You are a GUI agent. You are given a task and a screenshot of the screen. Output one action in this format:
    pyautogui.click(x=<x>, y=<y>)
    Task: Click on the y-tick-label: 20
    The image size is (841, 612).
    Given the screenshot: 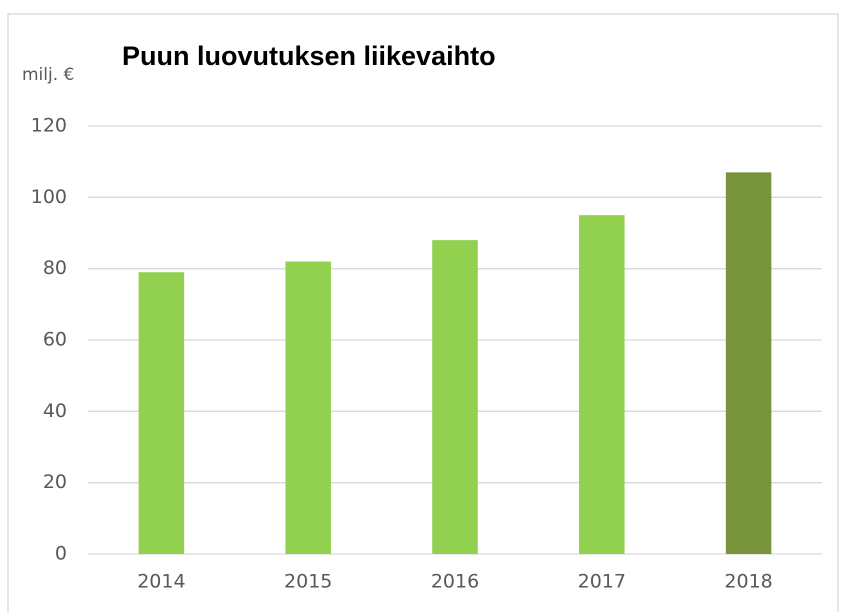 What is the action you would take?
    pyautogui.click(x=55, y=482)
    